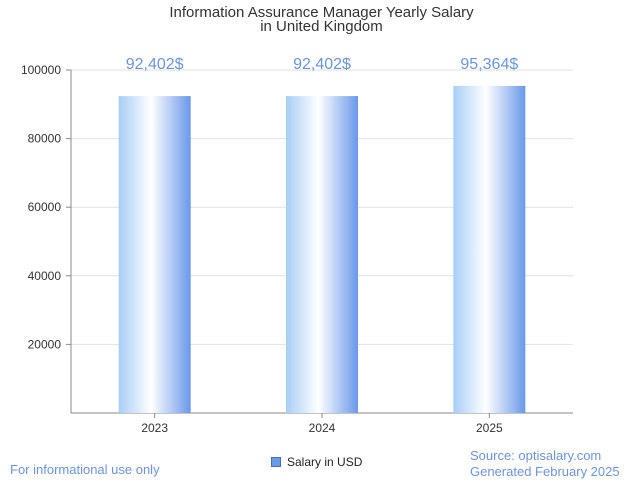  I want to click on y-tick-label-60000: 60000, so click(45, 207).